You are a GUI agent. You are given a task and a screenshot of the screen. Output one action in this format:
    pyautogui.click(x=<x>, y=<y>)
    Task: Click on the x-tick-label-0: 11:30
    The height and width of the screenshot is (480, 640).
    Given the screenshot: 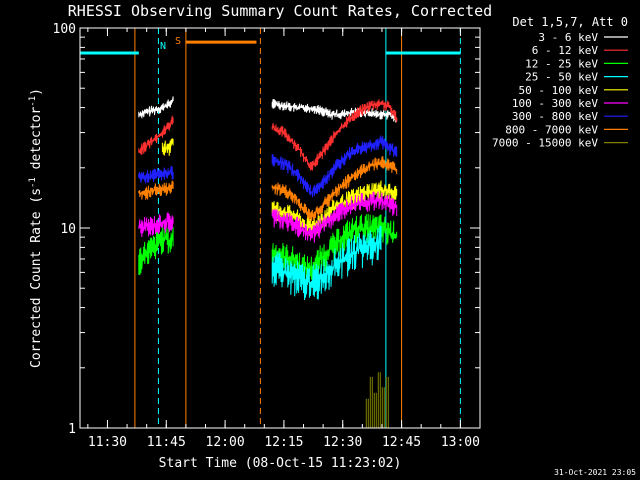 What is the action you would take?
    pyautogui.click(x=107, y=442)
    